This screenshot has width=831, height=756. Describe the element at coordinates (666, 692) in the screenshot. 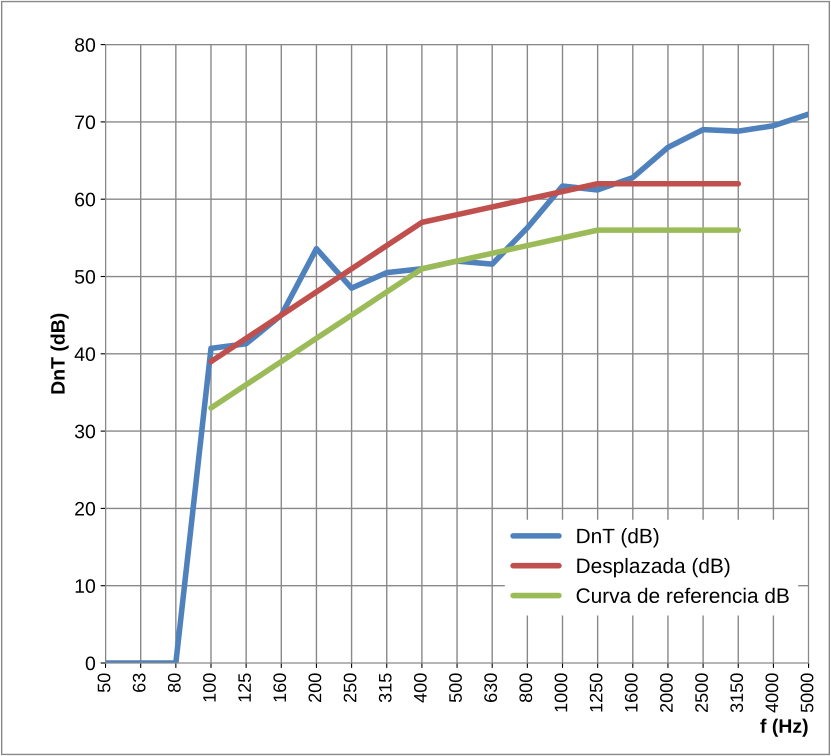

I see `x-tick-label: 2000` at that location.